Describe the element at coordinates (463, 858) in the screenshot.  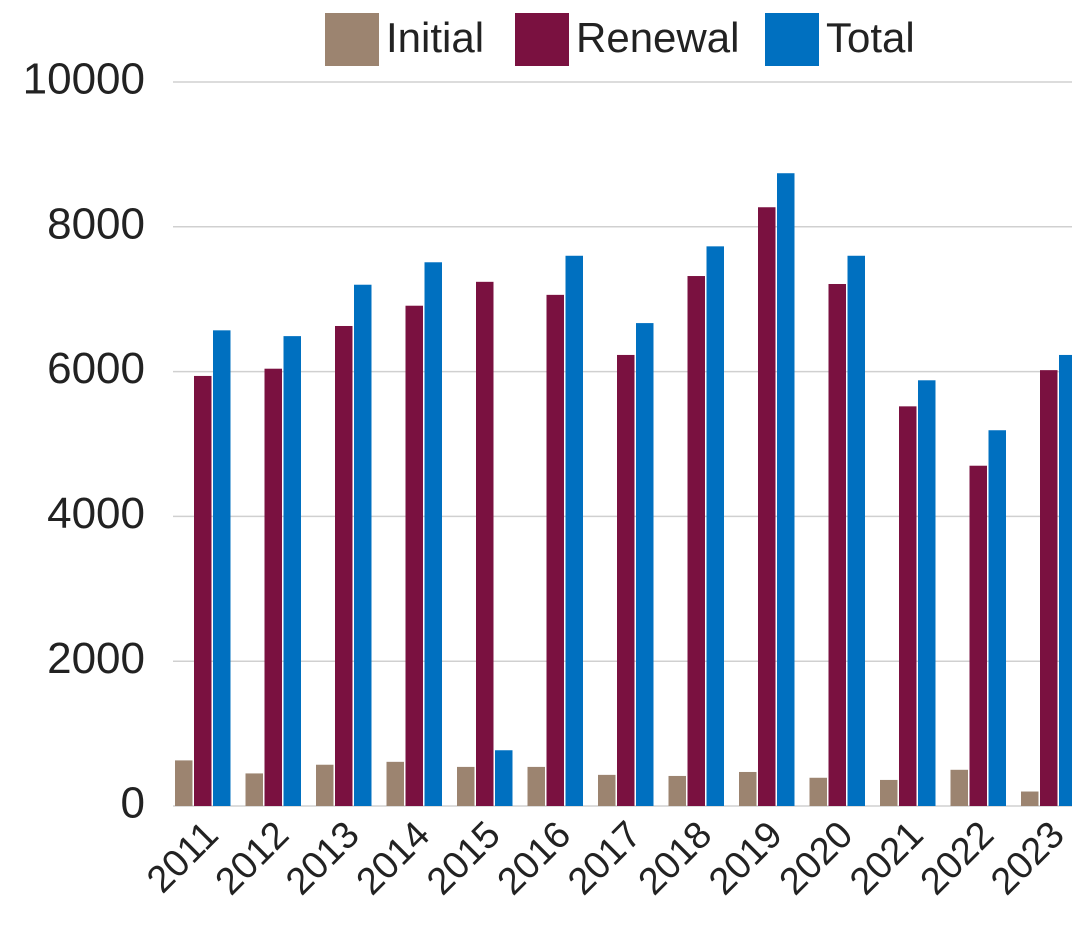
I see `x-tick-label: 2015` at that location.